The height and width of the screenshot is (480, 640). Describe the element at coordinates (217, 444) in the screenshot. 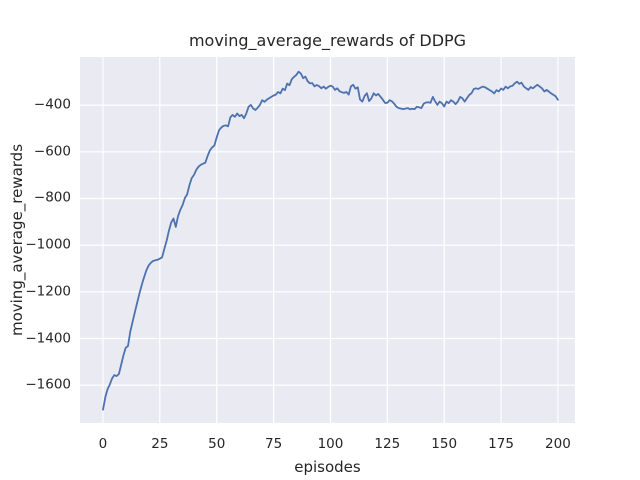

I see `x-tick-label: 50` at that location.